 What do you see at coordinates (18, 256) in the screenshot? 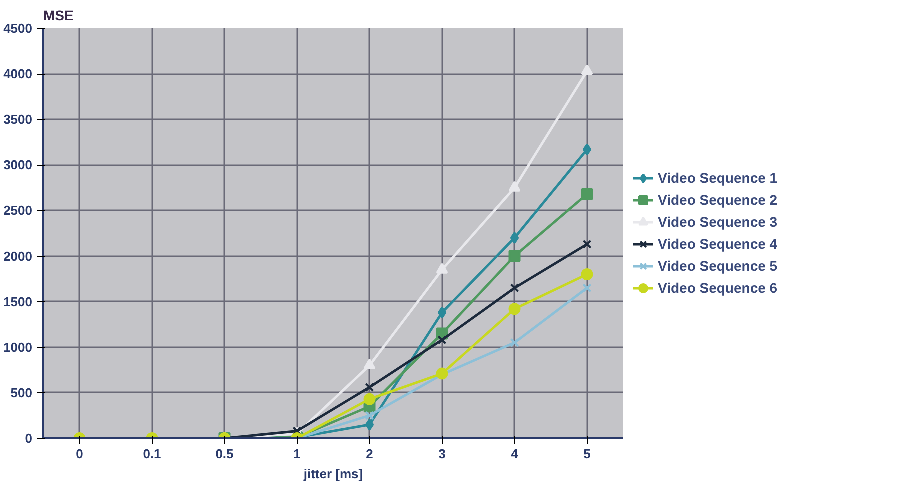
I see `y-tick-label: 2000` at bounding box center [18, 256].